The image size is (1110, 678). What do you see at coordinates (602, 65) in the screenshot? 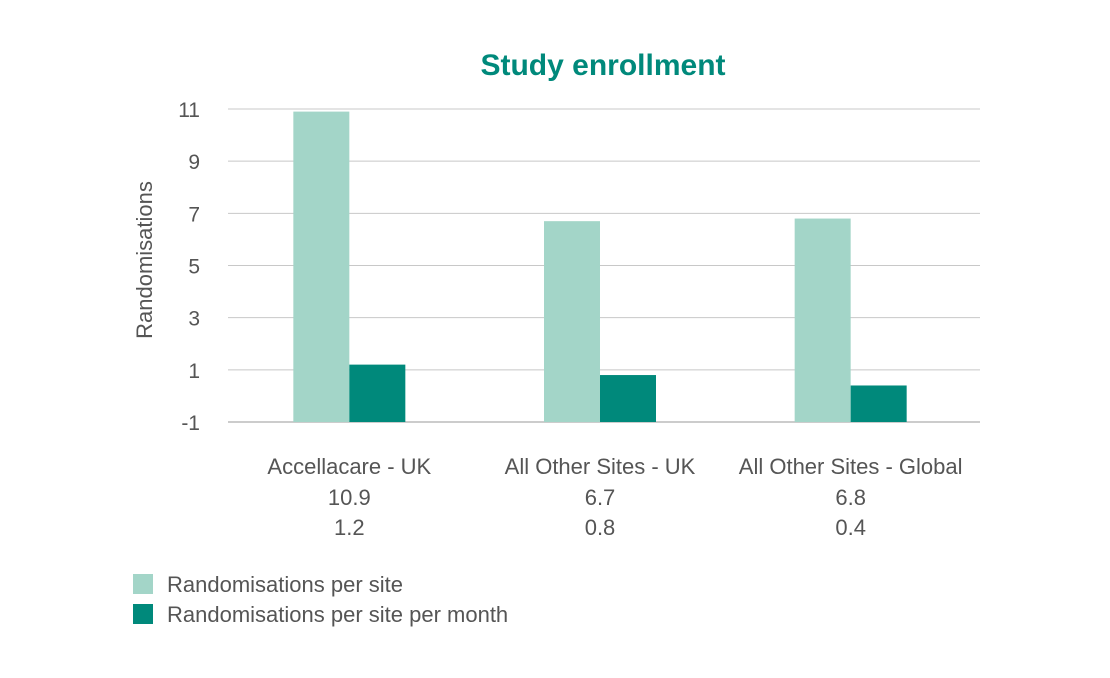
I see `chart-title: Study enrollment` at bounding box center [602, 65].